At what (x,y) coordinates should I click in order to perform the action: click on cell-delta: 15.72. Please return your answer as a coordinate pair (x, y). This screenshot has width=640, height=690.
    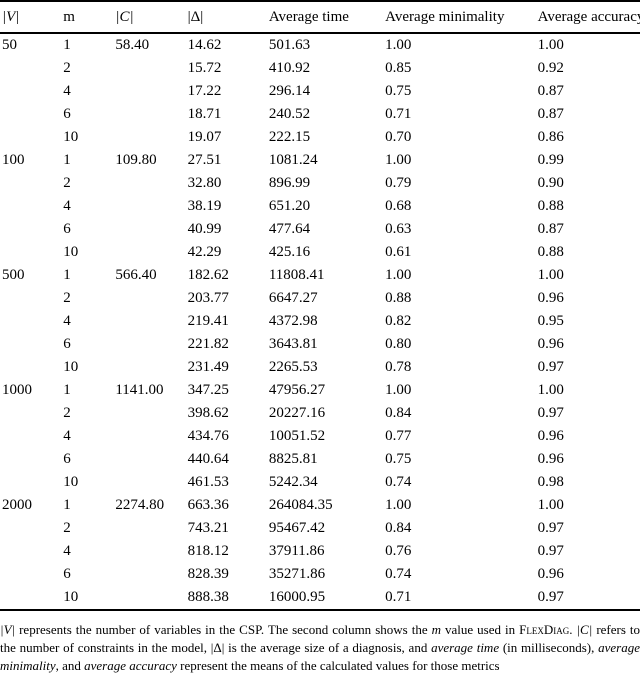
    Looking at the image, I should click on (204, 68).